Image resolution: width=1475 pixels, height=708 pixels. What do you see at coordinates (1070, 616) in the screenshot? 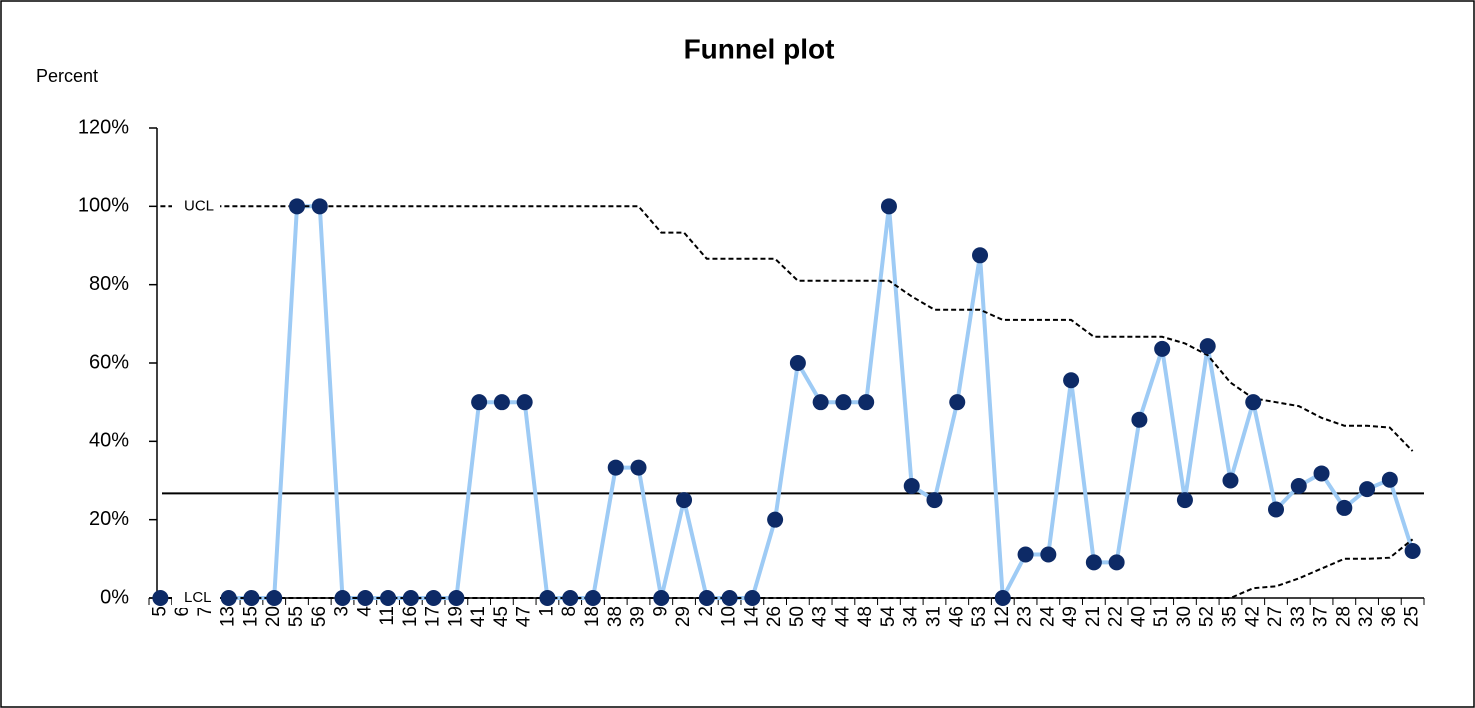
I see `x-tick-label: 49` at bounding box center [1070, 616].